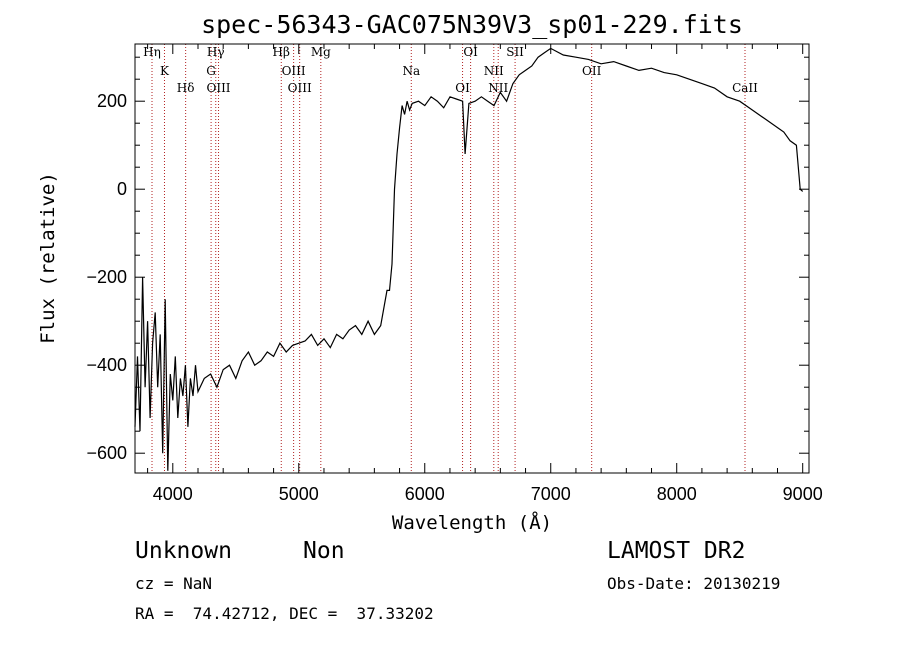 This screenshot has width=900, height=649. What do you see at coordinates (694, 583) in the screenshot?
I see `observation-date: Obs-Date: 20130219` at bounding box center [694, 583].